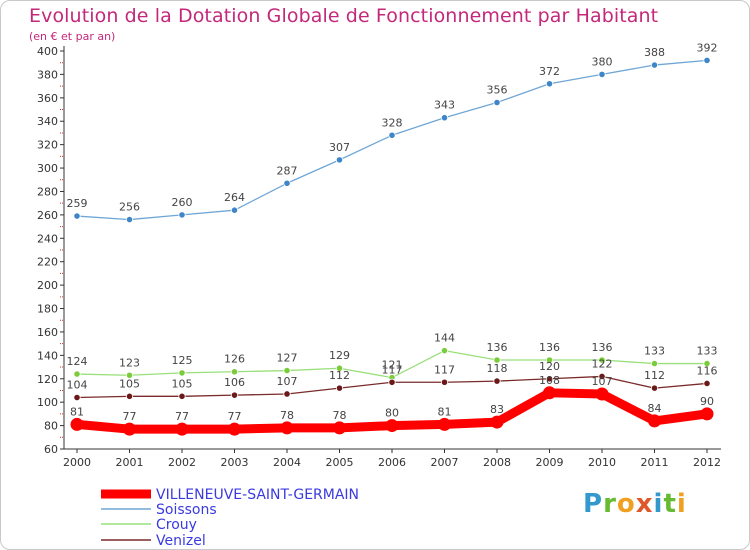  What do you see at coordinates (47, 309) in the screenshot?
I see `y-tick-label: 180` at bounding box center [47, 309].